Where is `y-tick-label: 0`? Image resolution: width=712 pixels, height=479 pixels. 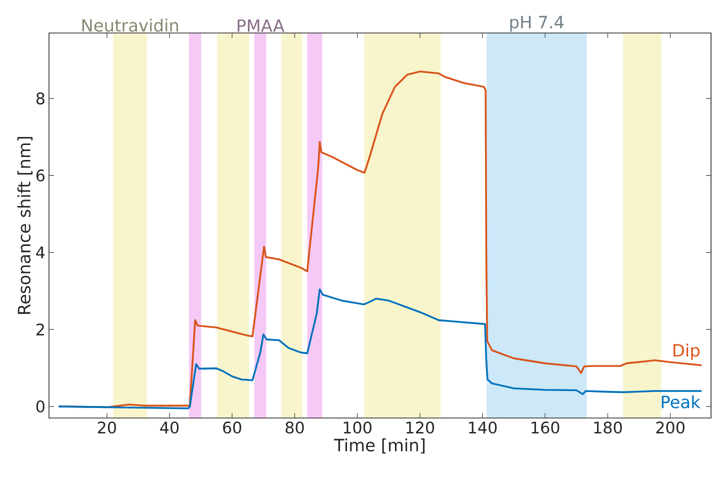
y-tick-label: 0 is located at coordinates (40, 406).